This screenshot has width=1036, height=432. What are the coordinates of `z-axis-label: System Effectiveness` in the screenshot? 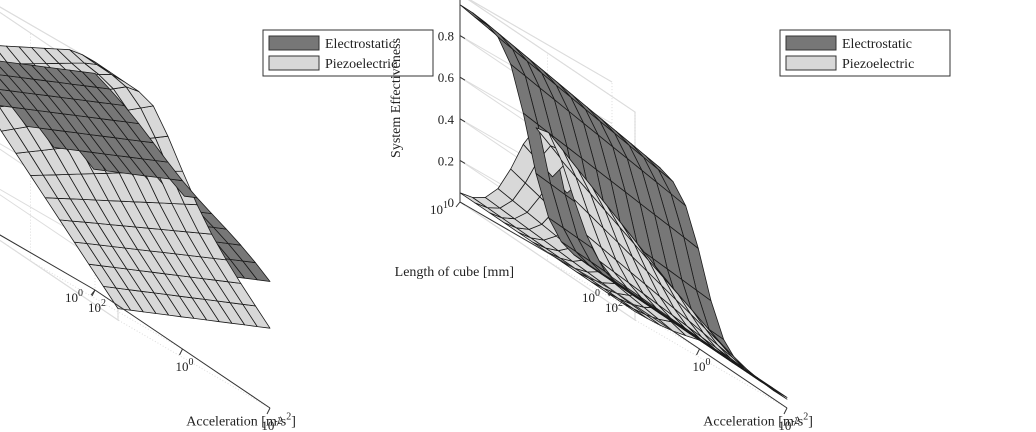 It's located at (396, 98).